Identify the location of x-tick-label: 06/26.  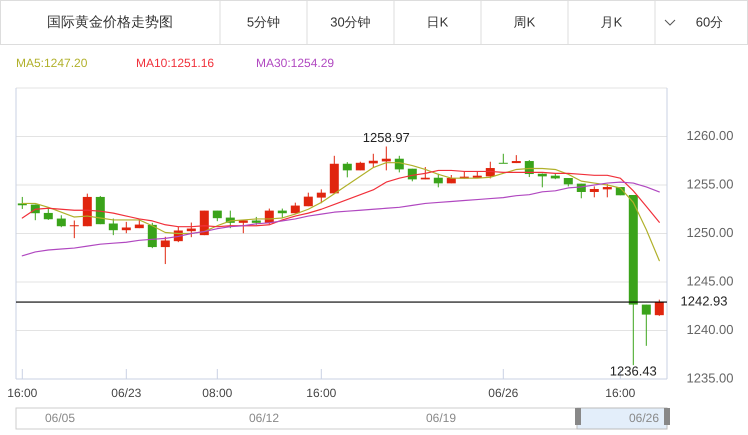
(503, 393).